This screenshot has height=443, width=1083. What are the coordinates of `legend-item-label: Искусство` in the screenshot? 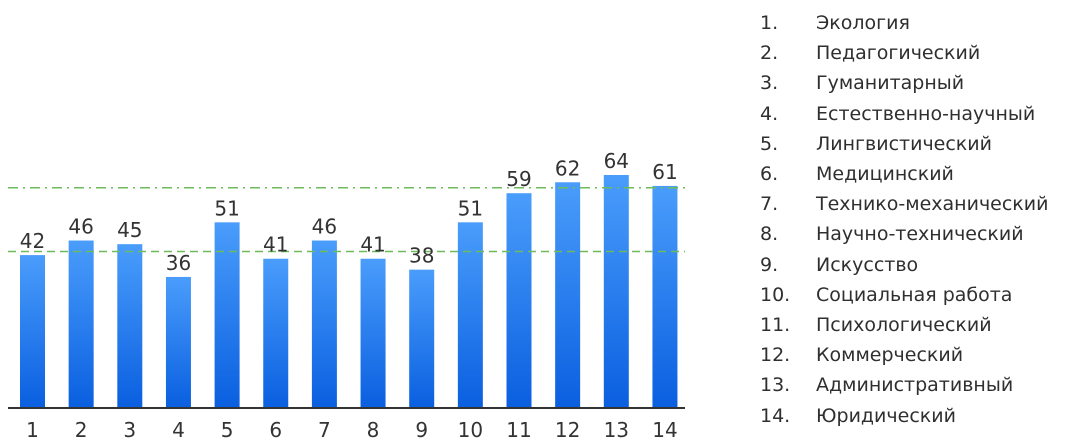 It's located at (867, 264).